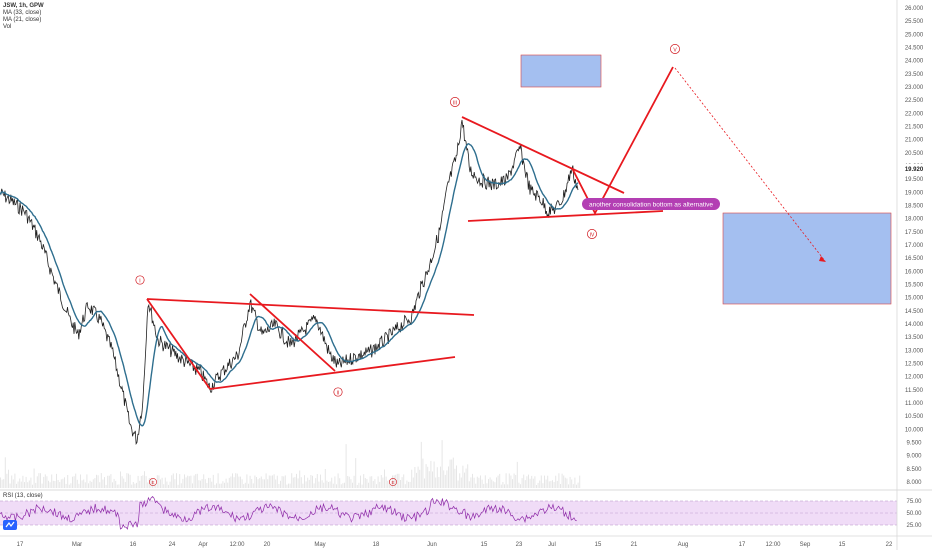 The width and height of the screenshot is (932, 550). What do you see at coordinates (172, 545) in the screenshot?
I see `time-tick-label: 24` at bounding box center [172, 545].